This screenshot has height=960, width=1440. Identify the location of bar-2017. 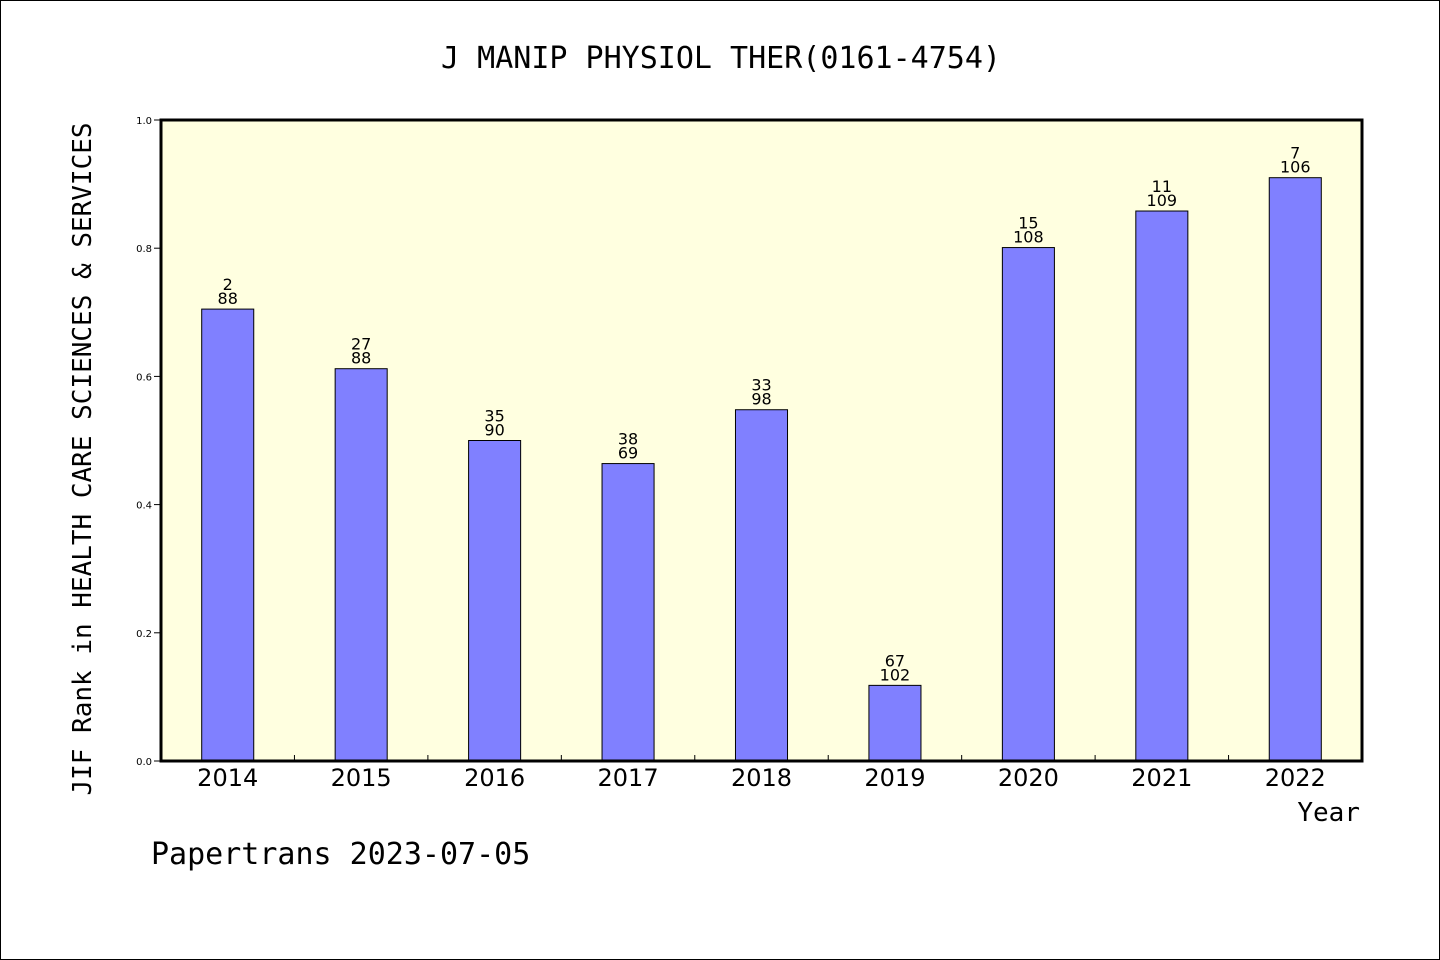
(628, 612).